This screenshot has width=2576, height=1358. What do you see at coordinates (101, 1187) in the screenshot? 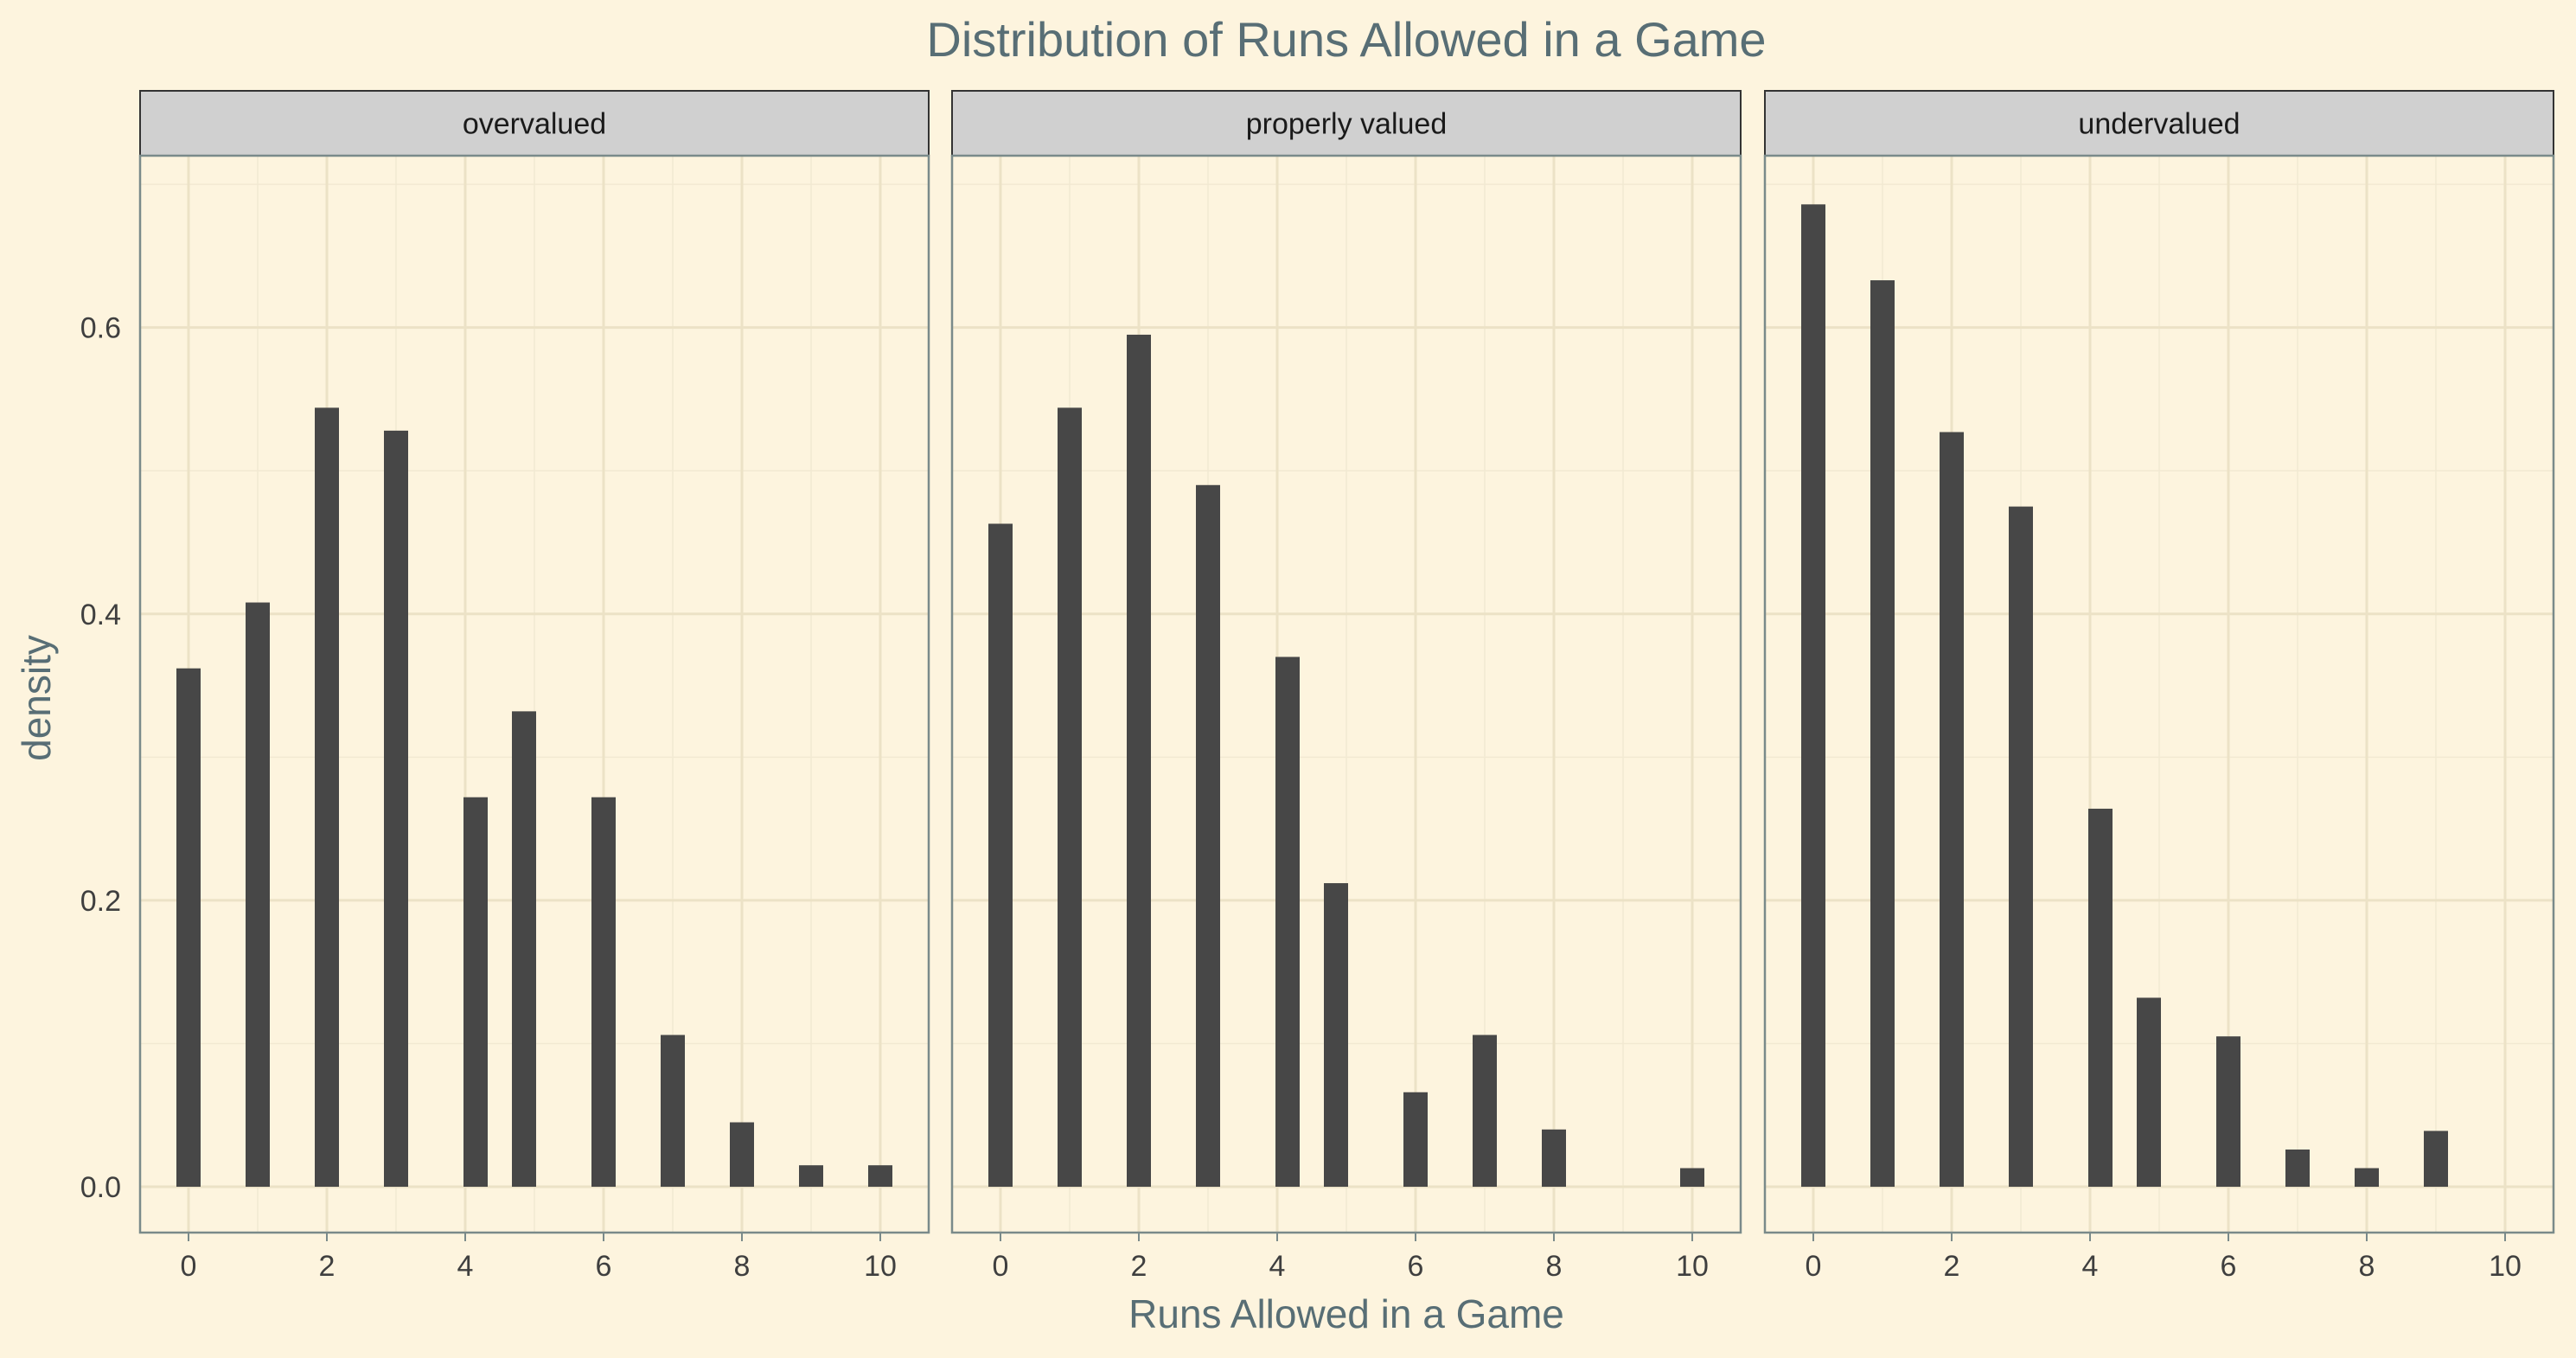
I see `y-tick-label: 0.0` at bounding box center [101, 1187].